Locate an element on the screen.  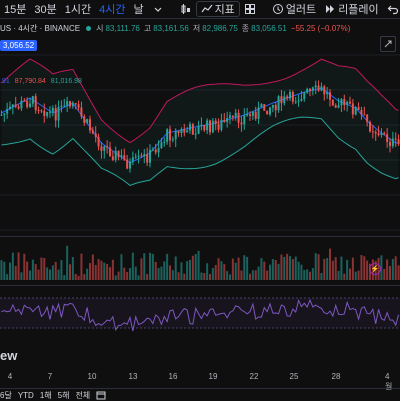
layout-grid-icon is located at coordinates (249, 9).